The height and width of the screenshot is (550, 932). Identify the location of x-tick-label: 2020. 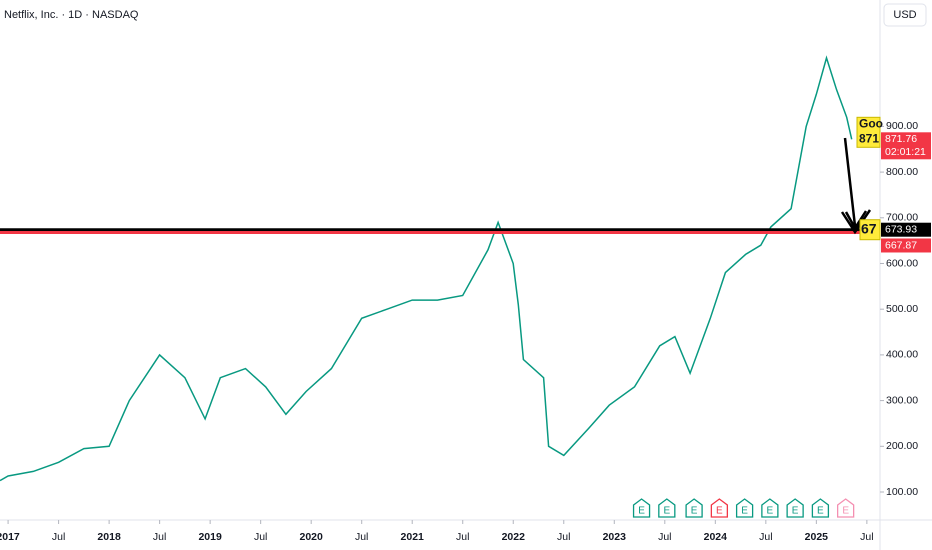
(312, 537).